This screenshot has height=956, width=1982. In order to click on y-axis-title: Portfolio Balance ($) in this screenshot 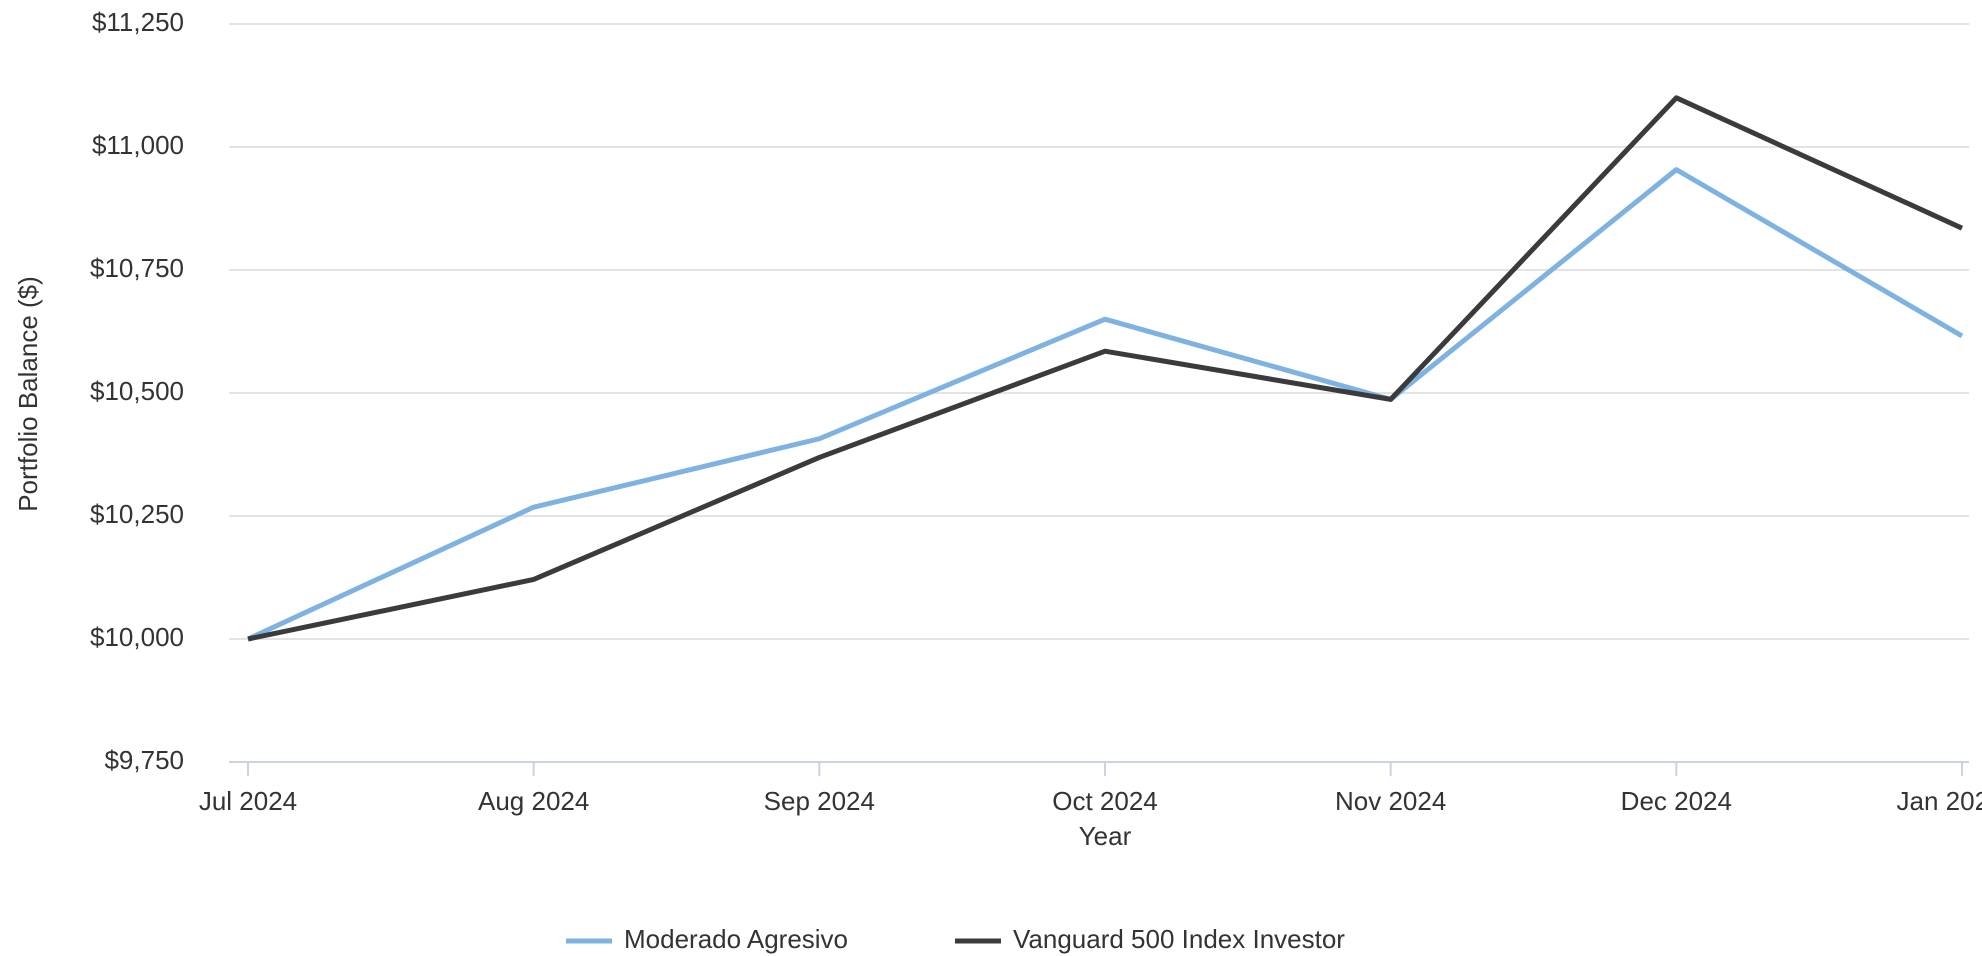, I will do `click(28, 394)`.